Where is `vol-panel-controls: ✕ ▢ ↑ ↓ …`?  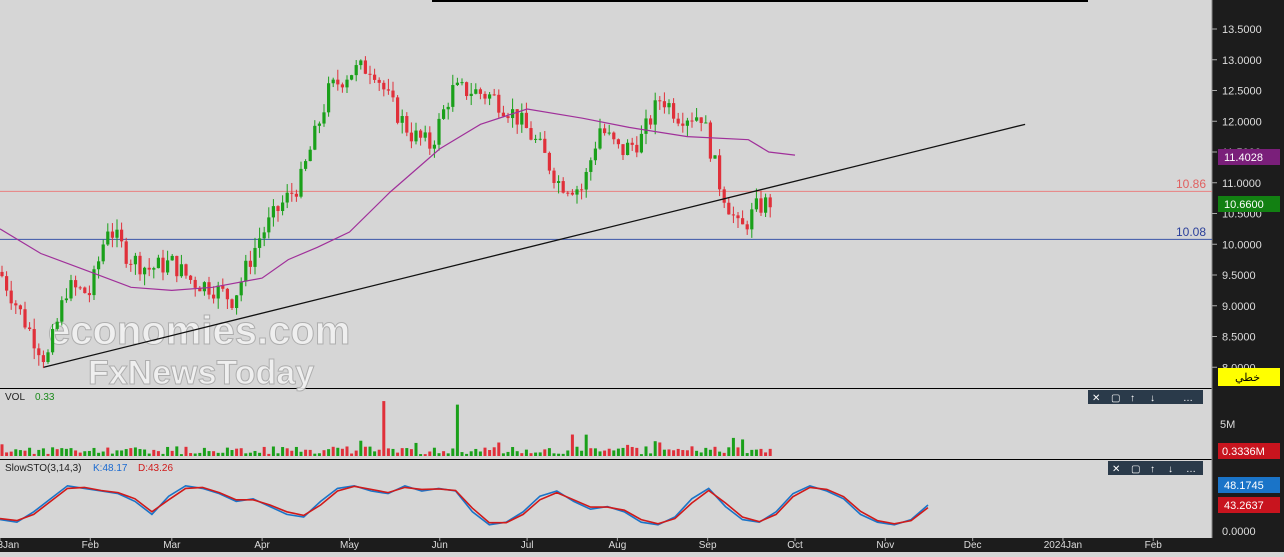 vol-panel-controls: ✕ ▢ ↑ ↓ … is located at coordinates (1145, 397).